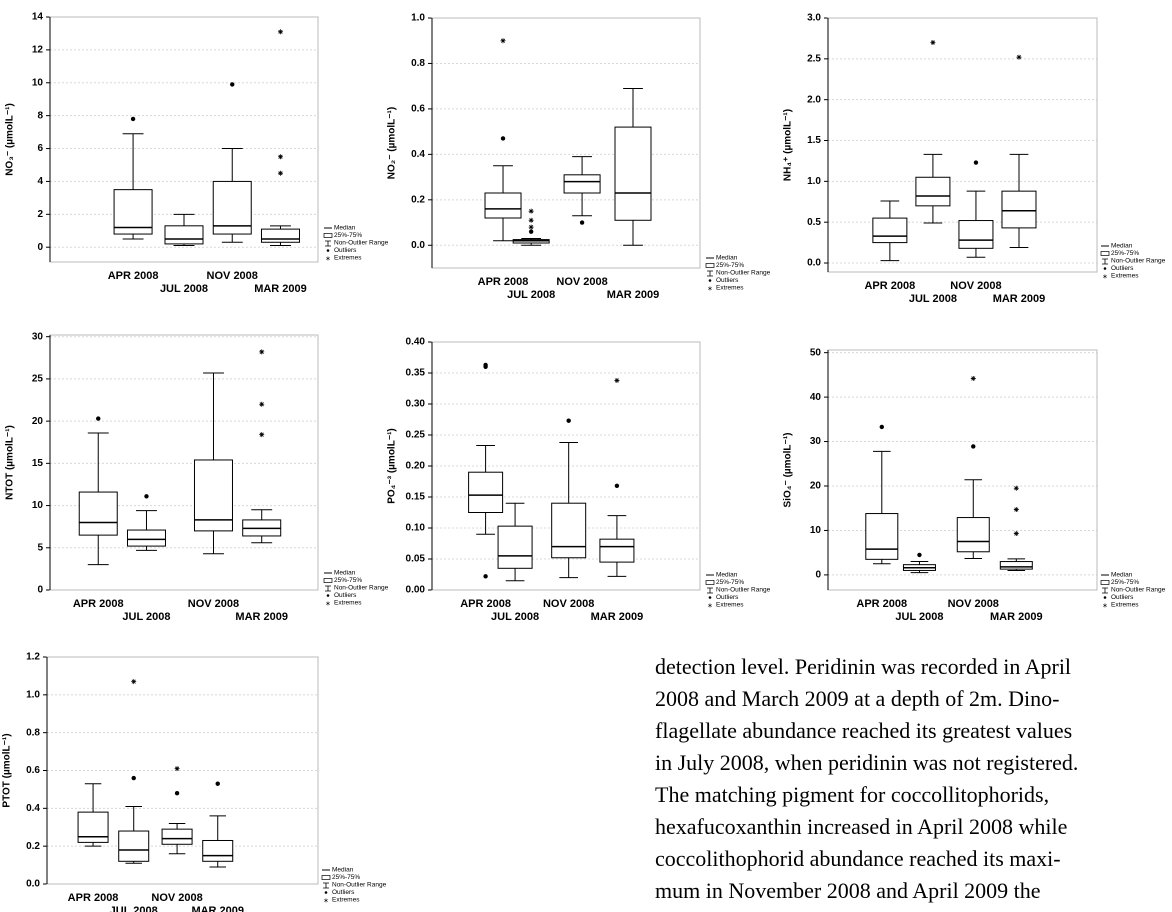  I want to click on text-line: mum in November 2008 and April 2009 the, so click(848, 890).